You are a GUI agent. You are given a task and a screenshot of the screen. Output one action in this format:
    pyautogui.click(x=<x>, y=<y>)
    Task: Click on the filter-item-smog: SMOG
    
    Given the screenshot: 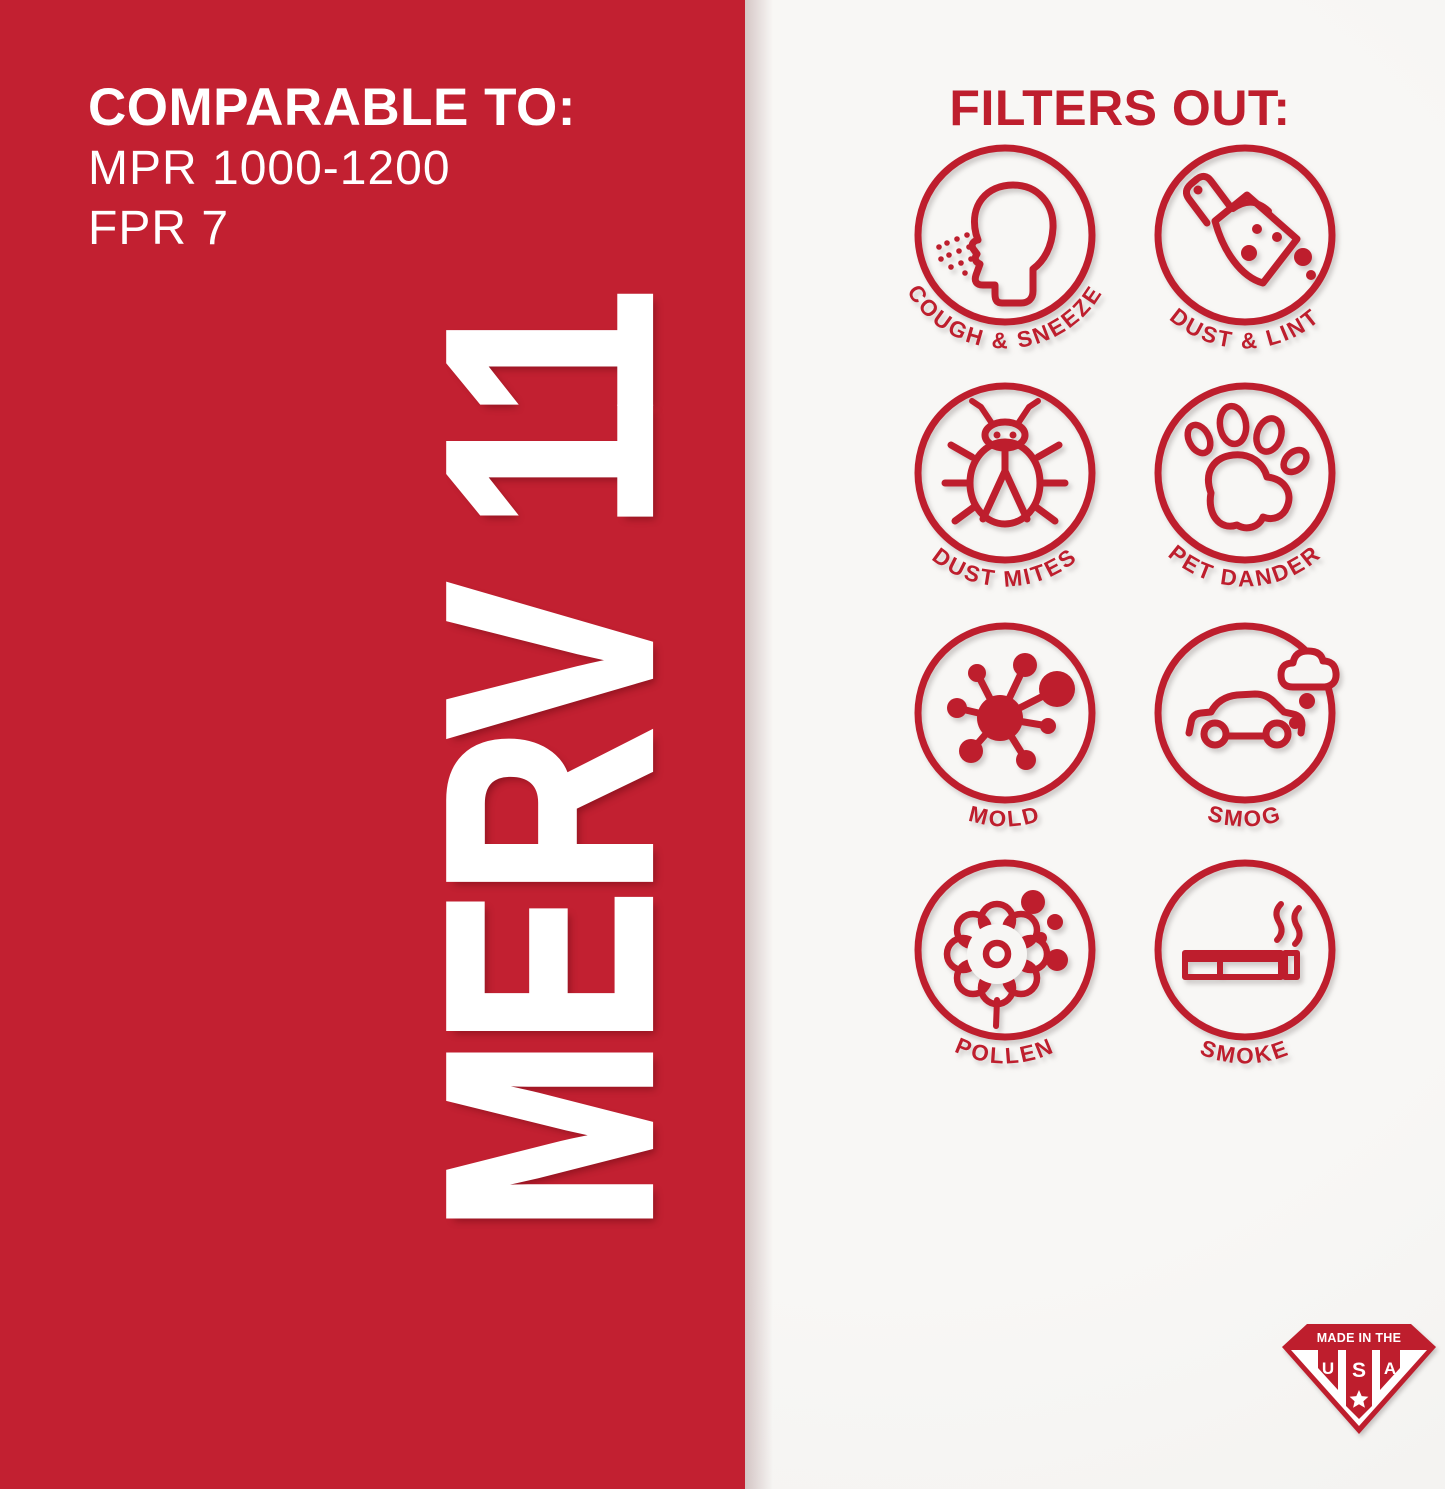 What is the action you would take?
    pyautogui.click(x=1245, y=713)
    